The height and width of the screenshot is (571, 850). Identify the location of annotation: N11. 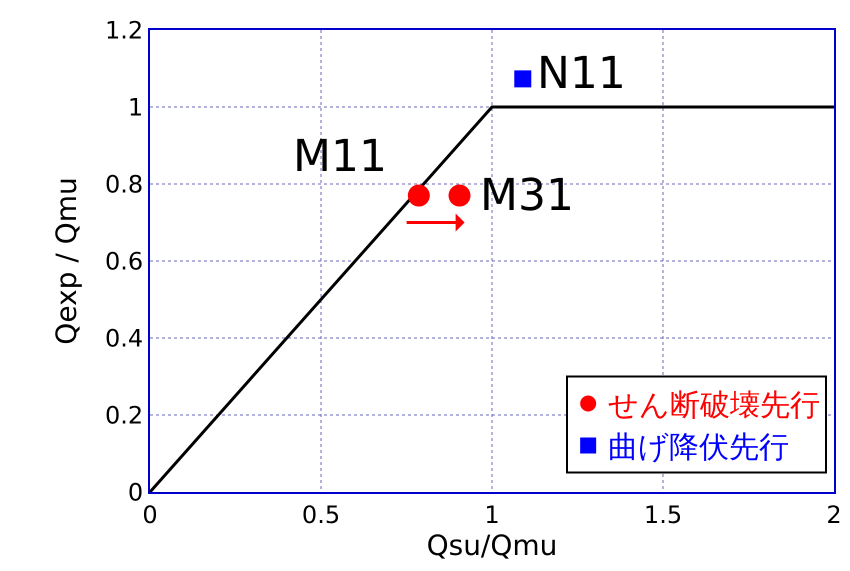
(581, 73).